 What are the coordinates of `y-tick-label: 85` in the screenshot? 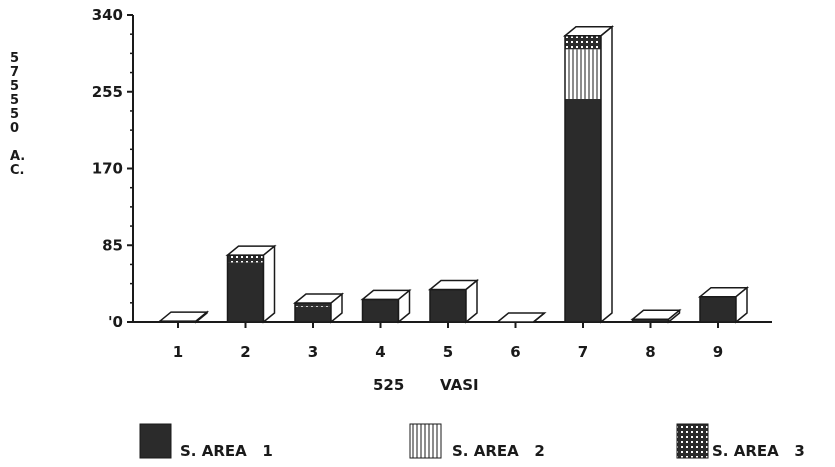 It's located at (112, 245).